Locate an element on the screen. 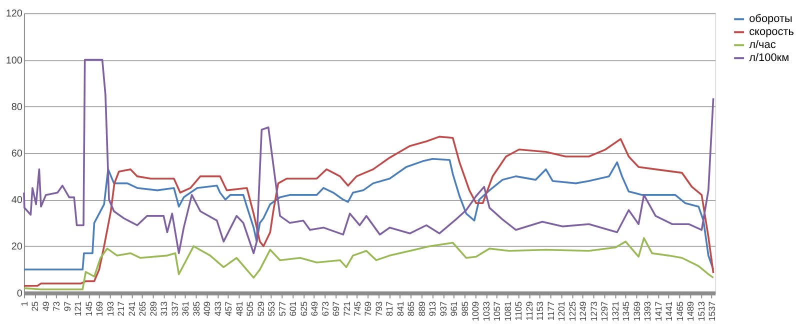 The width and height of the screenshot is (800, 326). x-tick-label: 481 is located at coordinates (239, 308).